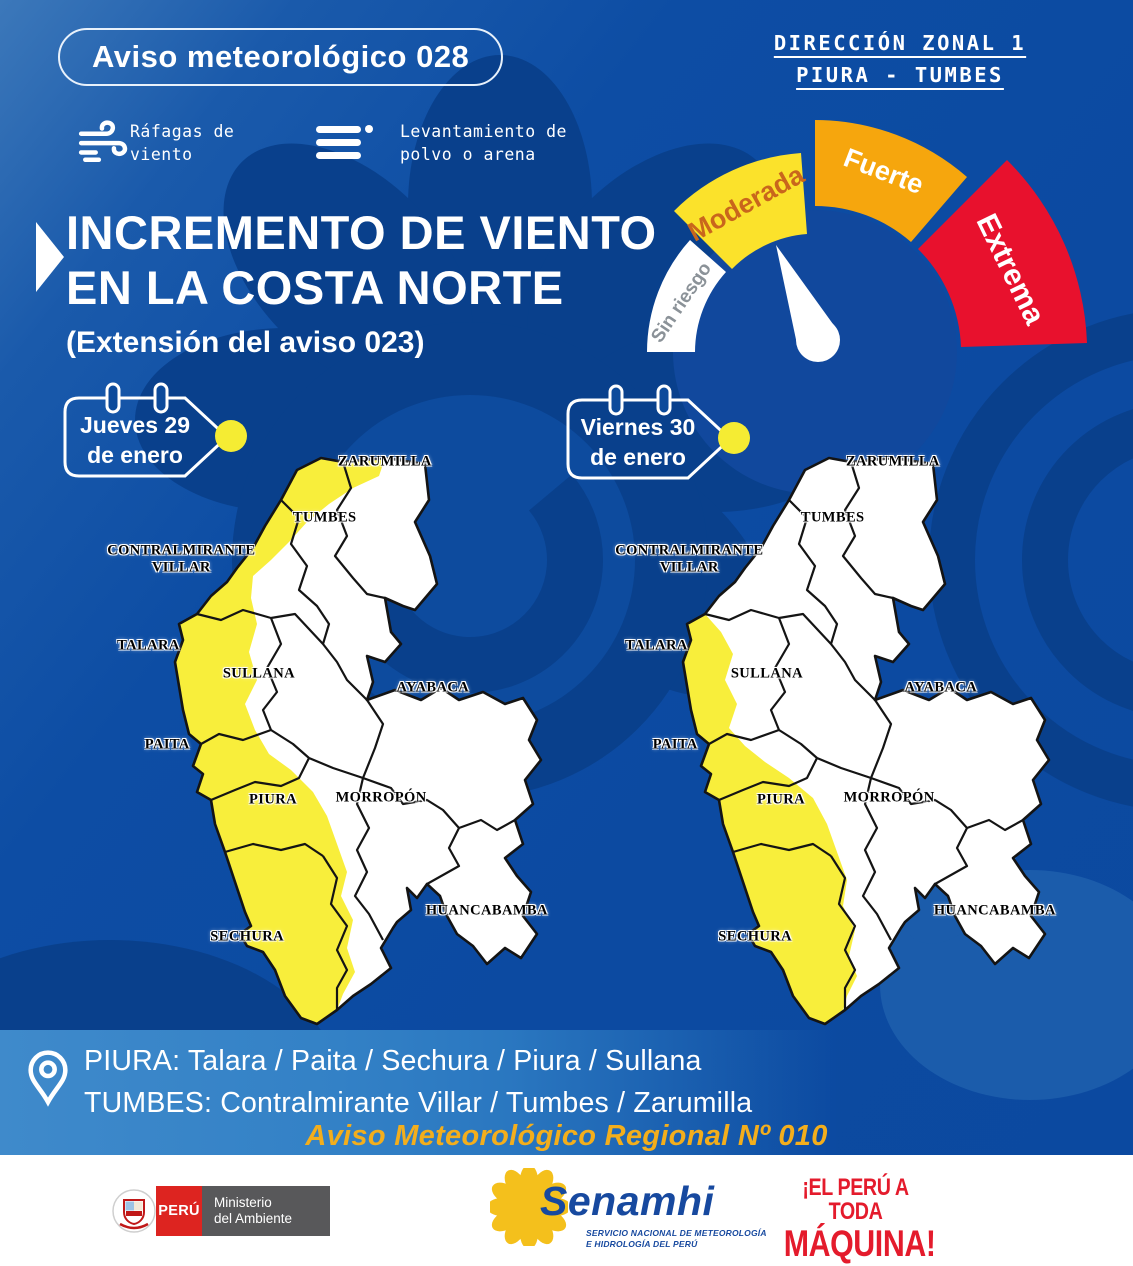 This screenshot has height=1266, width=1133. What do you see at coordinates (900, 43) in the screenshot?
I see `zonal-line1: DIRECCIÓN ZONAL 1` at bounding box center [900, 43].